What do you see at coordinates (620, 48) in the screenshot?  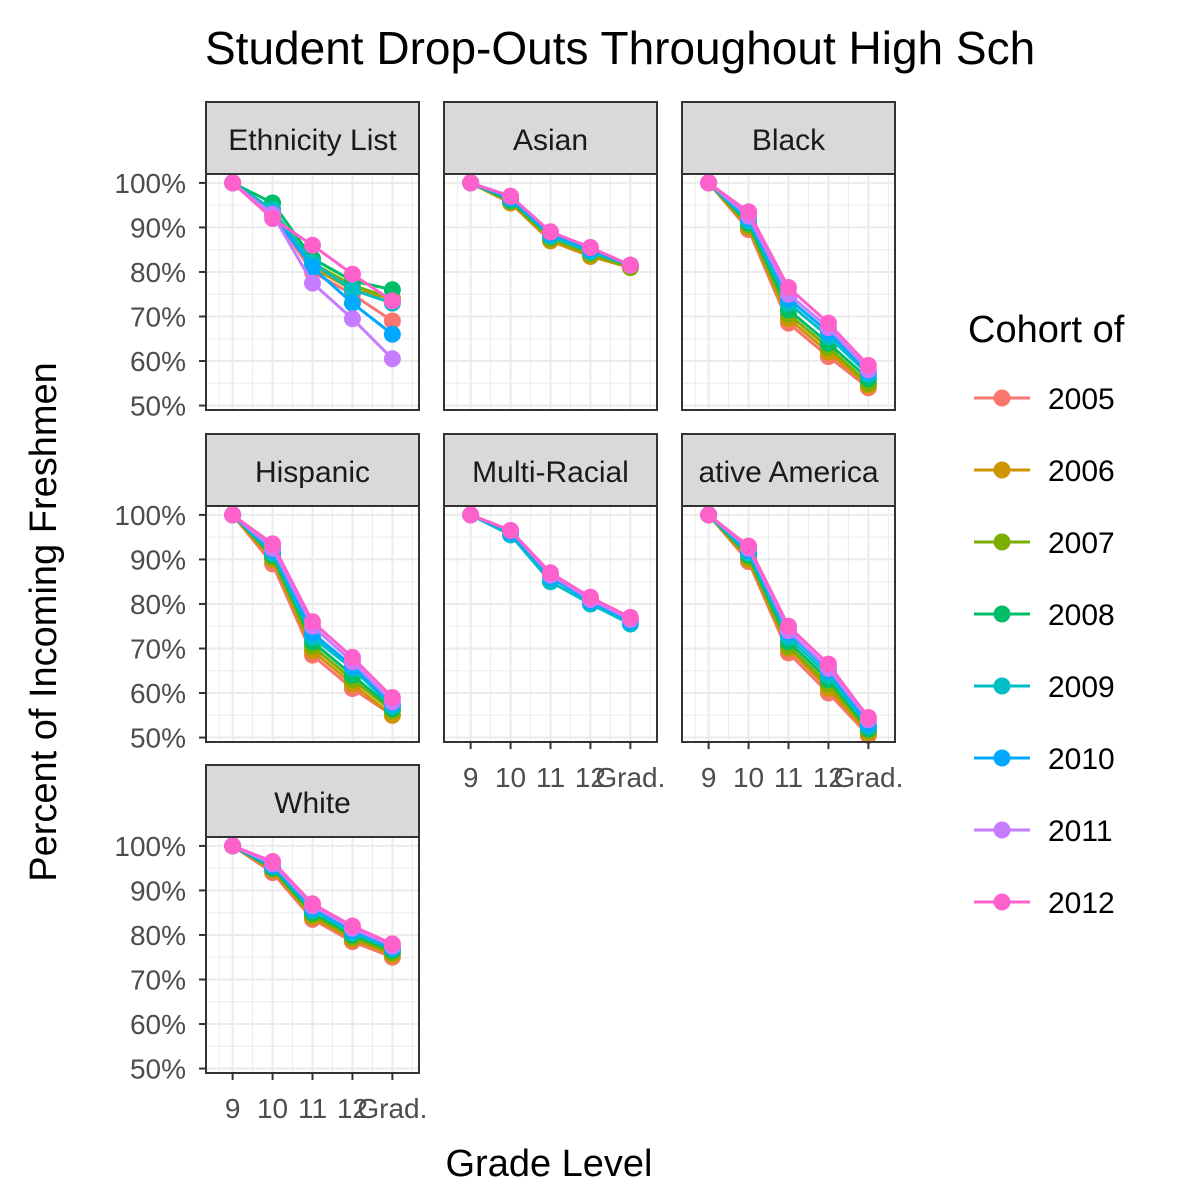 I see `chart-title: Student Drop-Outs Throughout High Sch` at bounding box center [620, 48].